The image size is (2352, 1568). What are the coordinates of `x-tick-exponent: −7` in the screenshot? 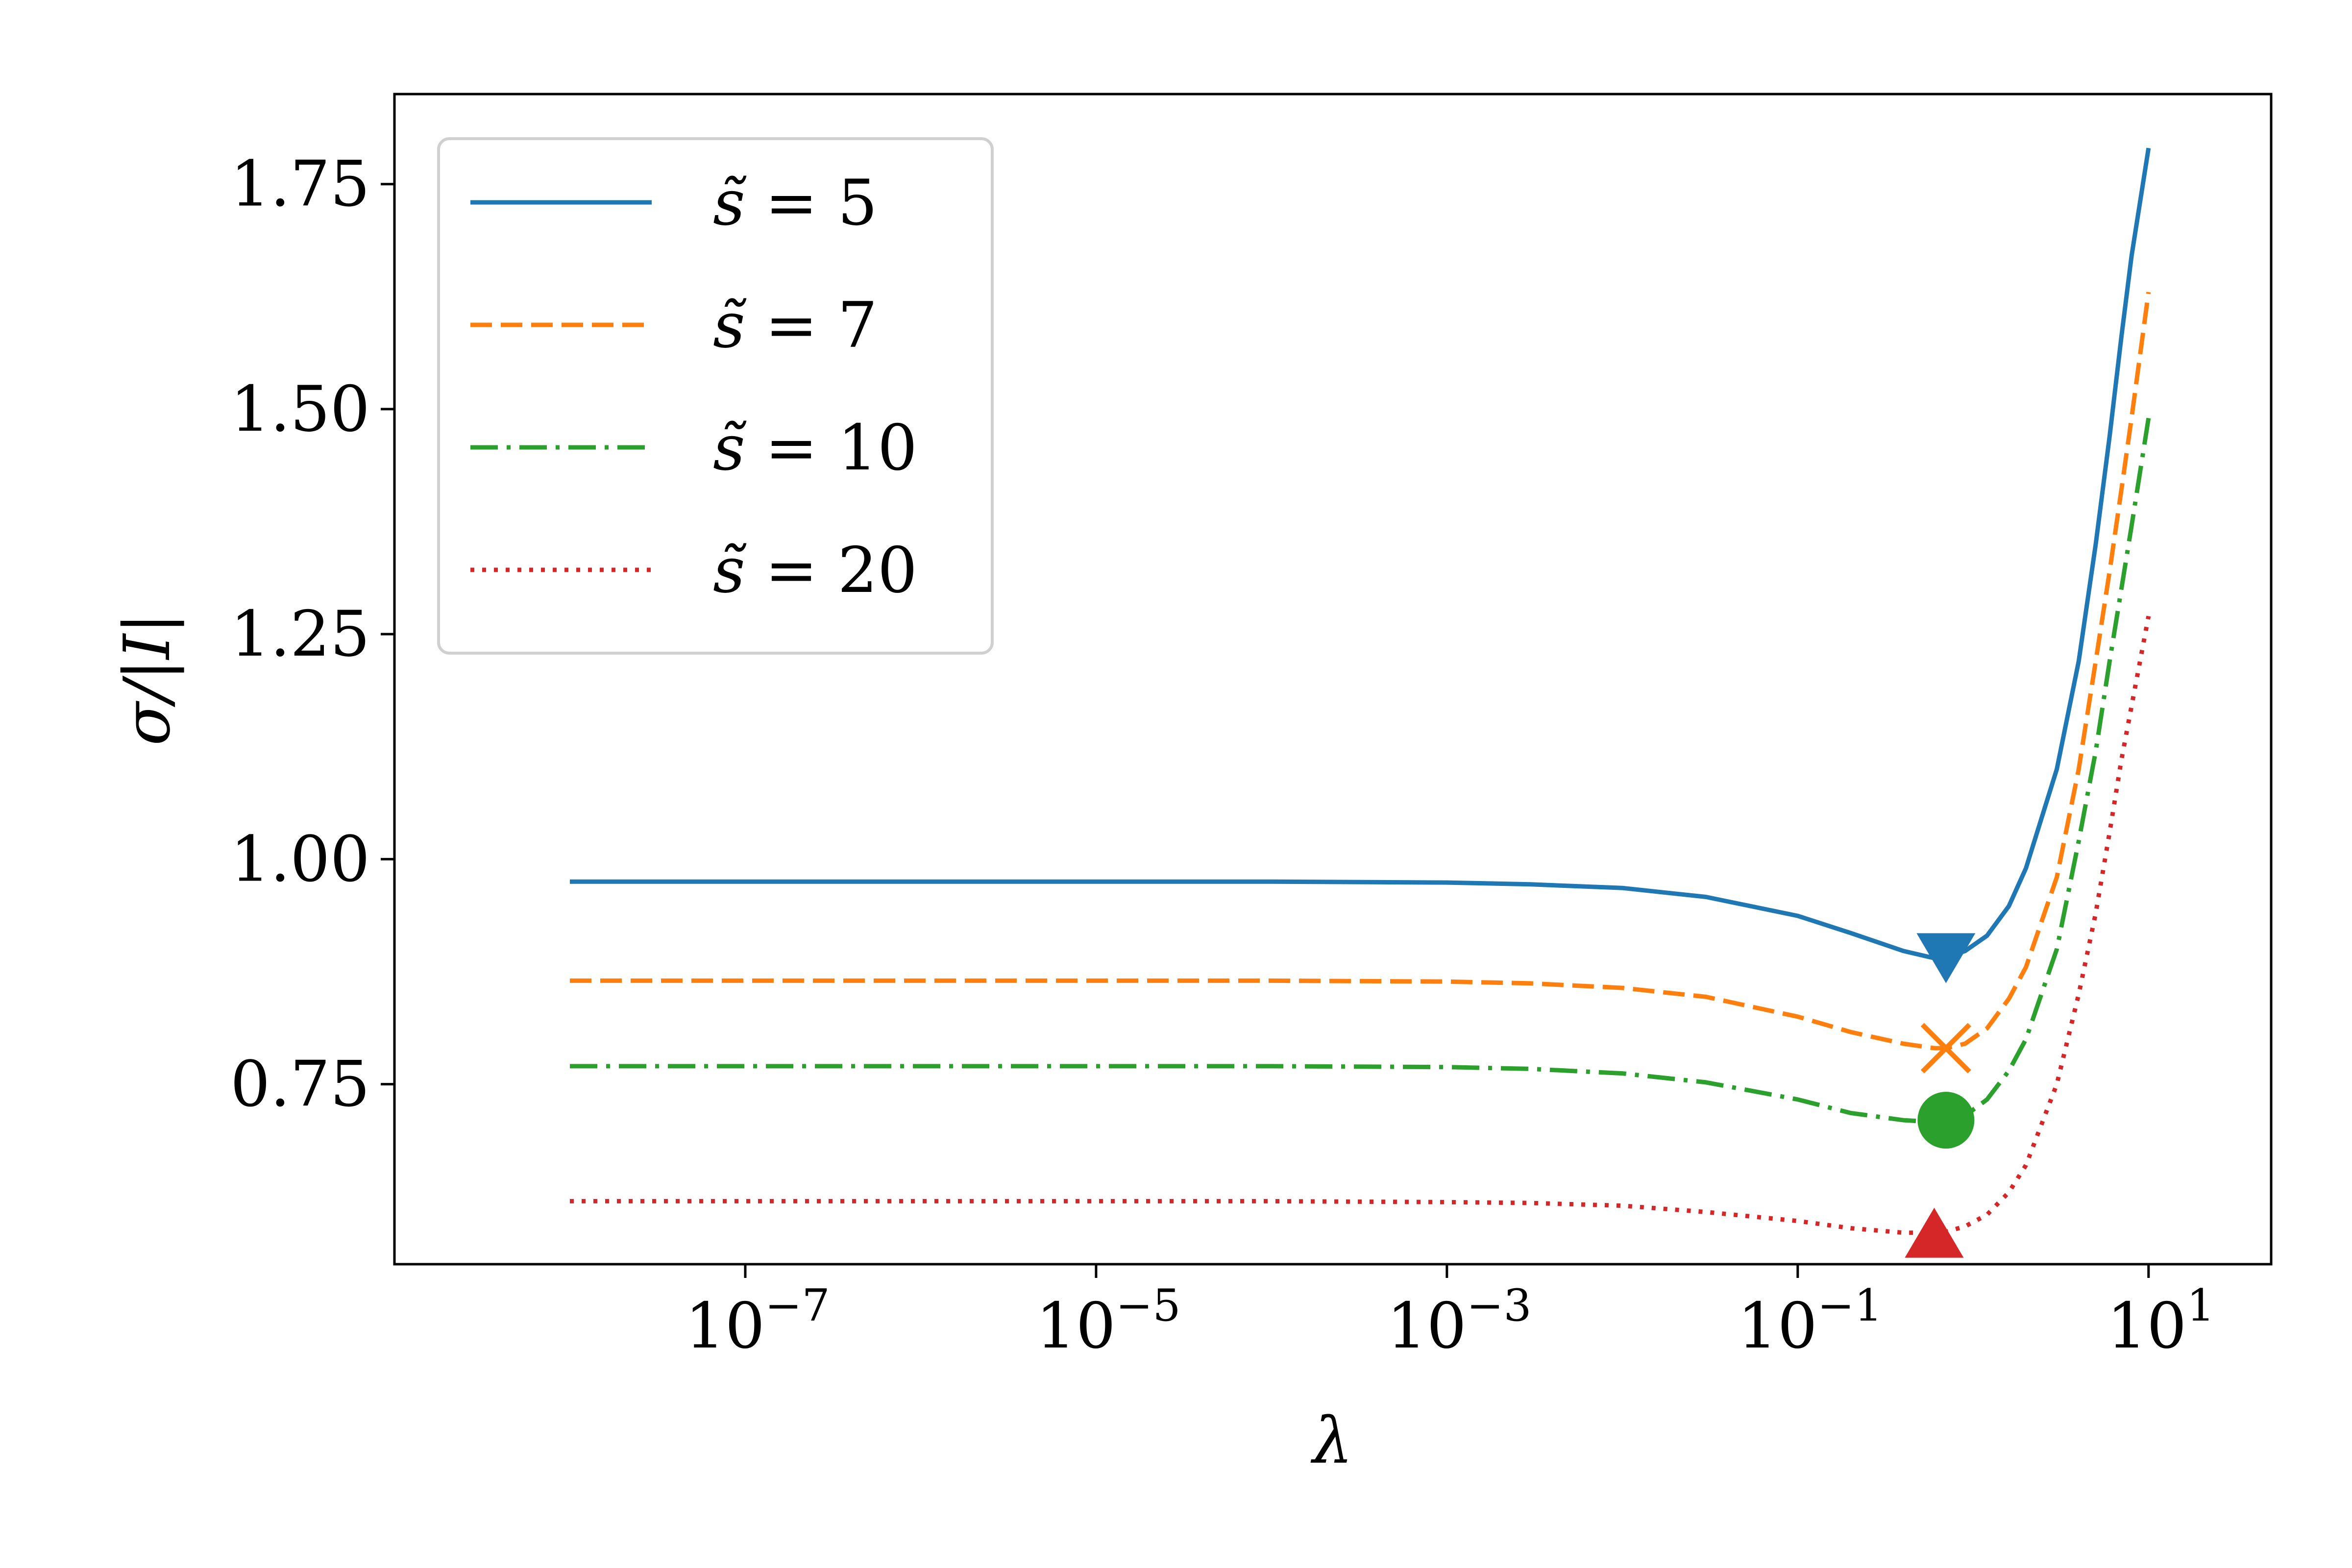 It's located at (797, 1305).